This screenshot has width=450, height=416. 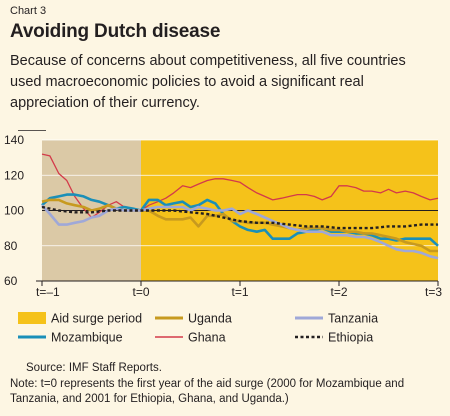 What do you see at coordinates (353, 319) in the screenshot?
I see `legend-label-tanzania: Tanzania` at bounding box center [353, 319].